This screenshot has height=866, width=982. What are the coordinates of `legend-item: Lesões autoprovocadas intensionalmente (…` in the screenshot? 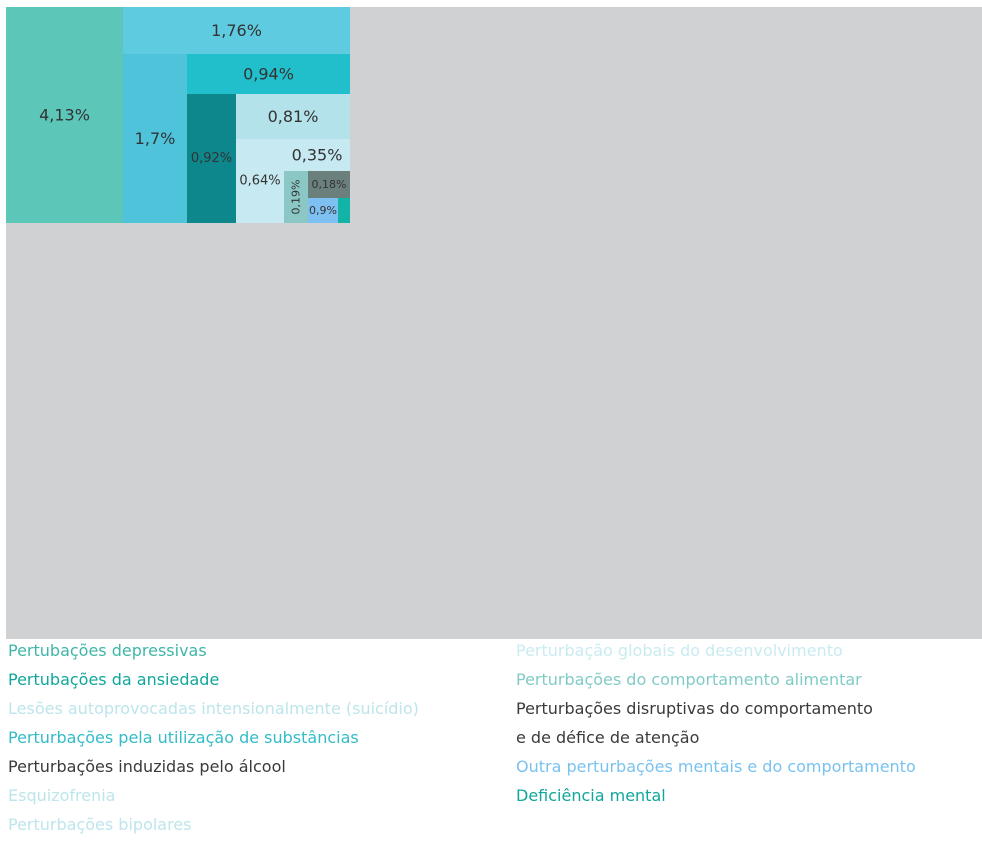 It's located at (213, 708).